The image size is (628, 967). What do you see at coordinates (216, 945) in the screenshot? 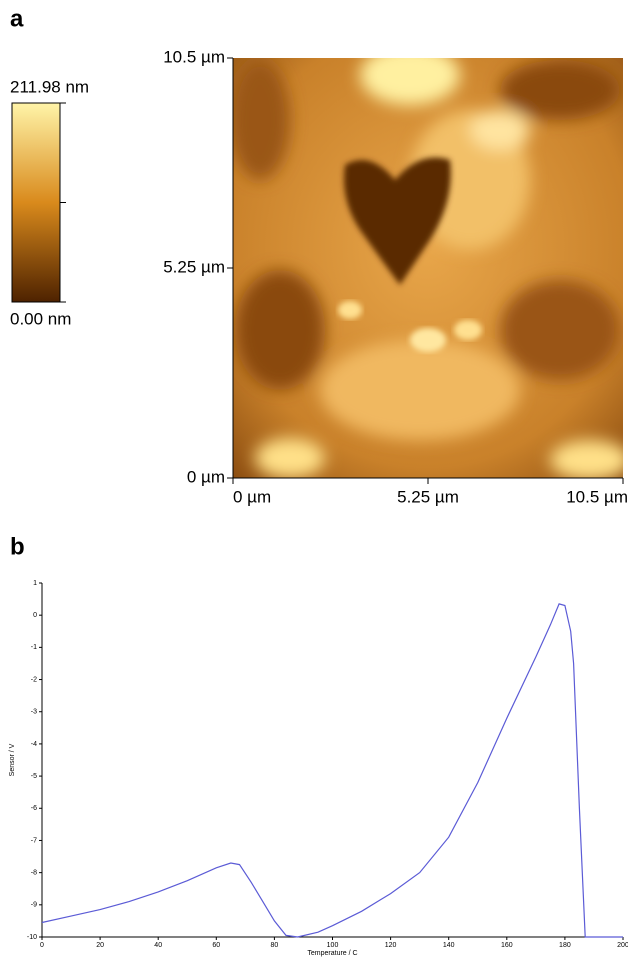
I see `x-tick-label: 60` at bounding box center [216, 945].